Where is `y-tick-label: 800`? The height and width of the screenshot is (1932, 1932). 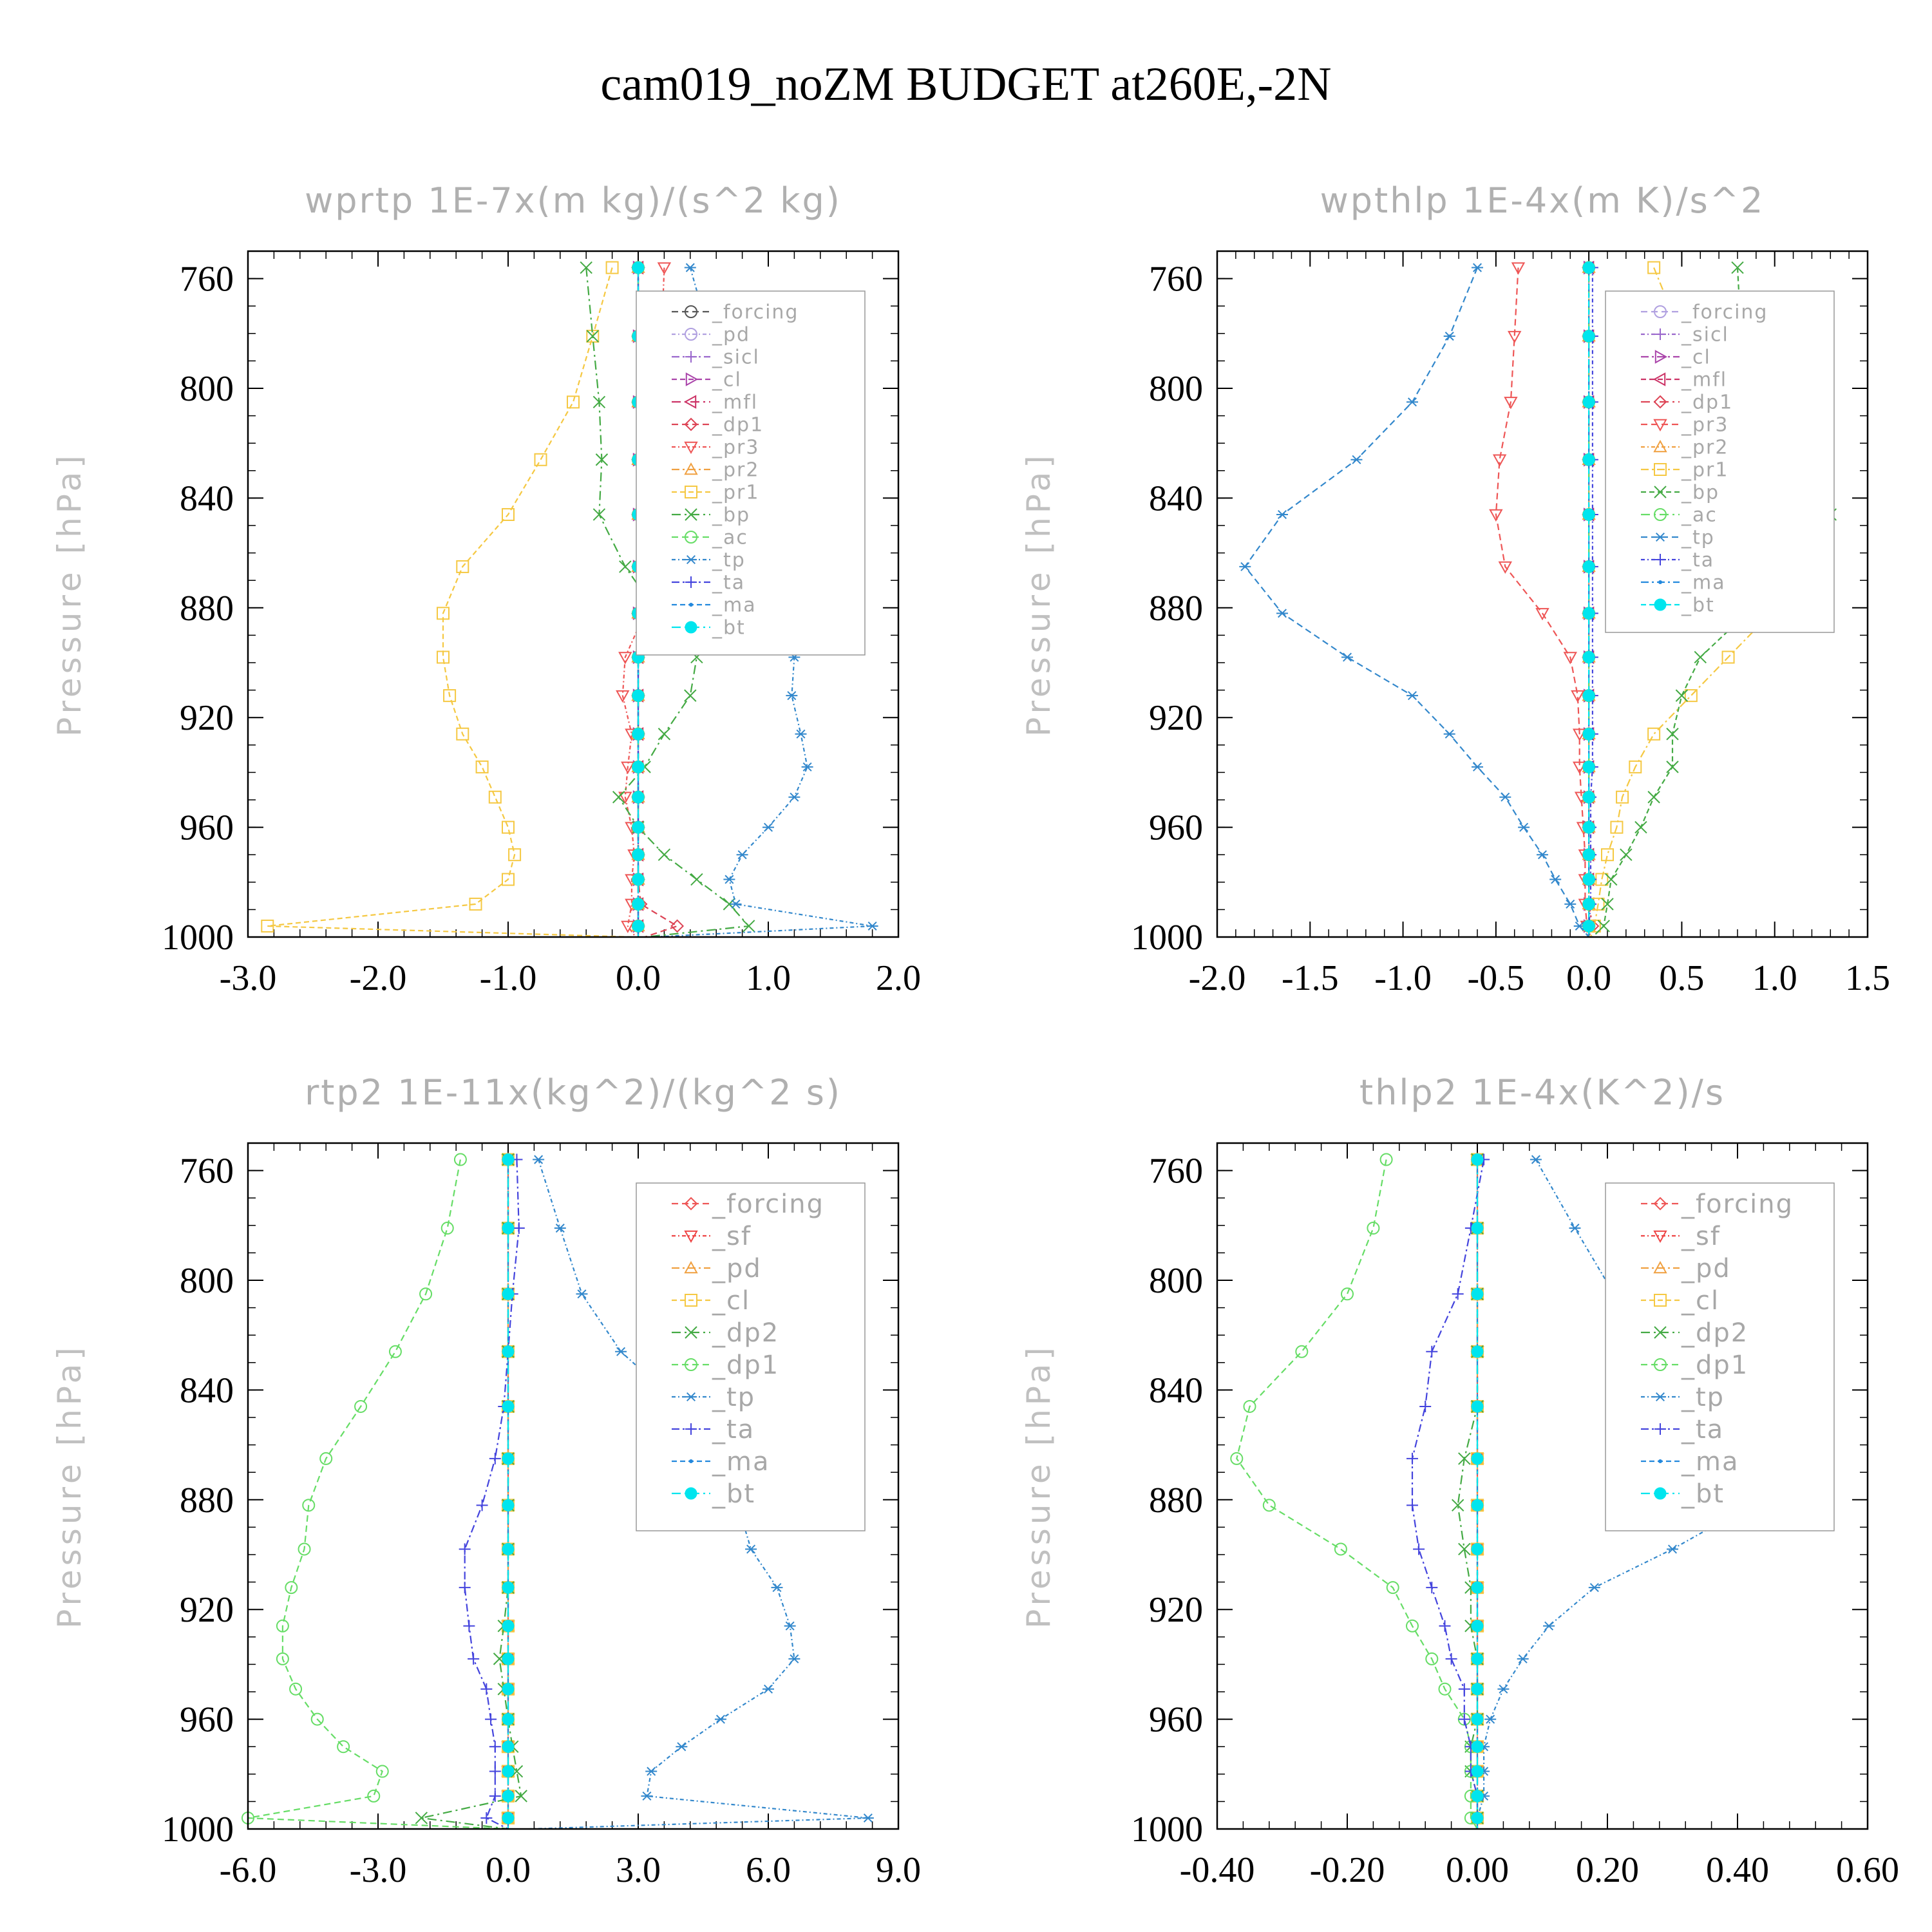 y-tick-label: 800 is located at coordinates (1176, 389).